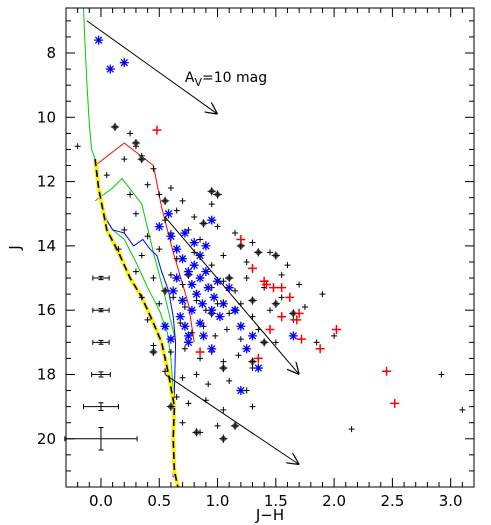 The image size is (491, 525). Describe the element at coordinates (451, 501) in the screenshot. I see `x-tick-label-6: 3.0` at that location.